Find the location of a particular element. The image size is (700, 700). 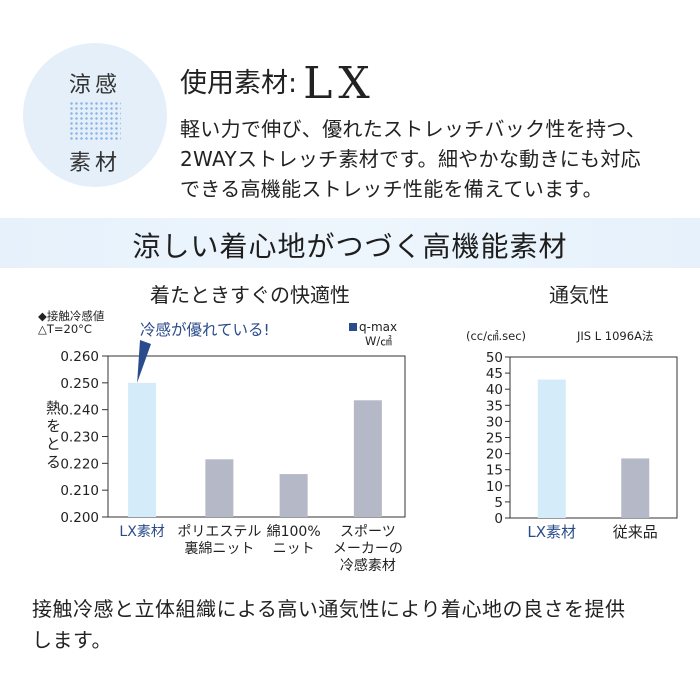

feature-banner: 涼しい着心地がつづく高機能素材 is located at coordinates (350, 243).